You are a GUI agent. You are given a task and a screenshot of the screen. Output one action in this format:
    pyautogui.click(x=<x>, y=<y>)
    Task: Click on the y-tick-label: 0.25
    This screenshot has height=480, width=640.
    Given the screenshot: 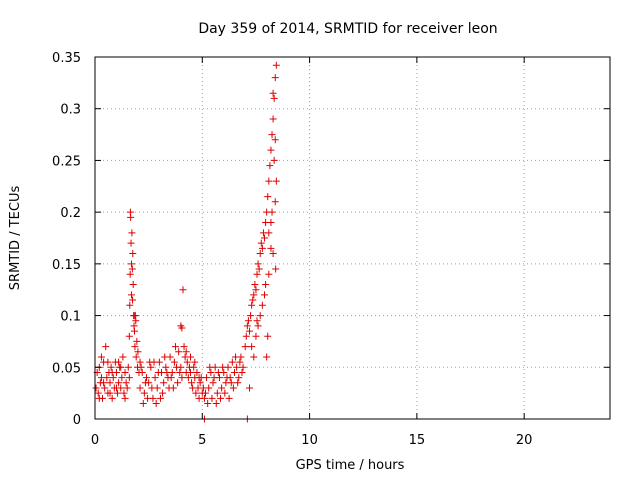 What is the action you would take?
    pyautogui.click(x=66, y=161)
    